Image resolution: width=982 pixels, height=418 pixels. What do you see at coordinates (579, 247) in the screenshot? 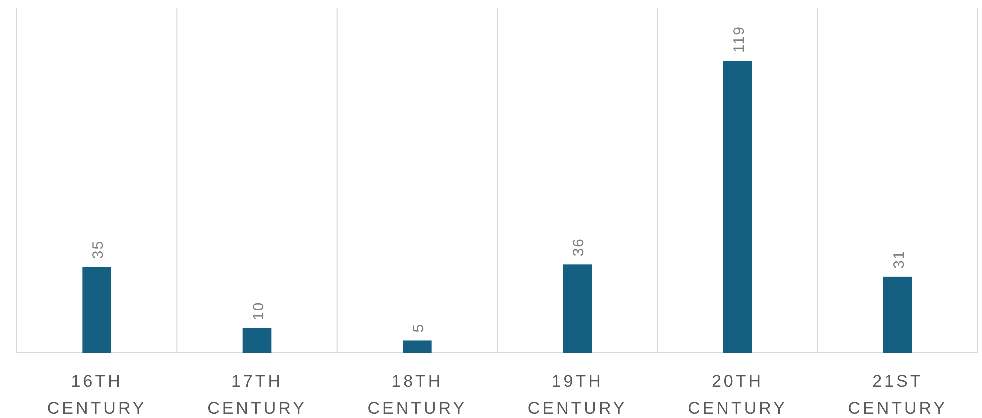
I see `data-label: 36` at bounding box center [579, 247].